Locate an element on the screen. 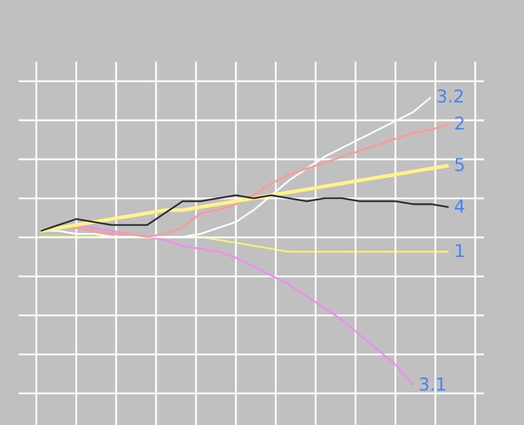 This screenshot has height=425, width=524. series-label: 1 is located at coordinates (460, 252).